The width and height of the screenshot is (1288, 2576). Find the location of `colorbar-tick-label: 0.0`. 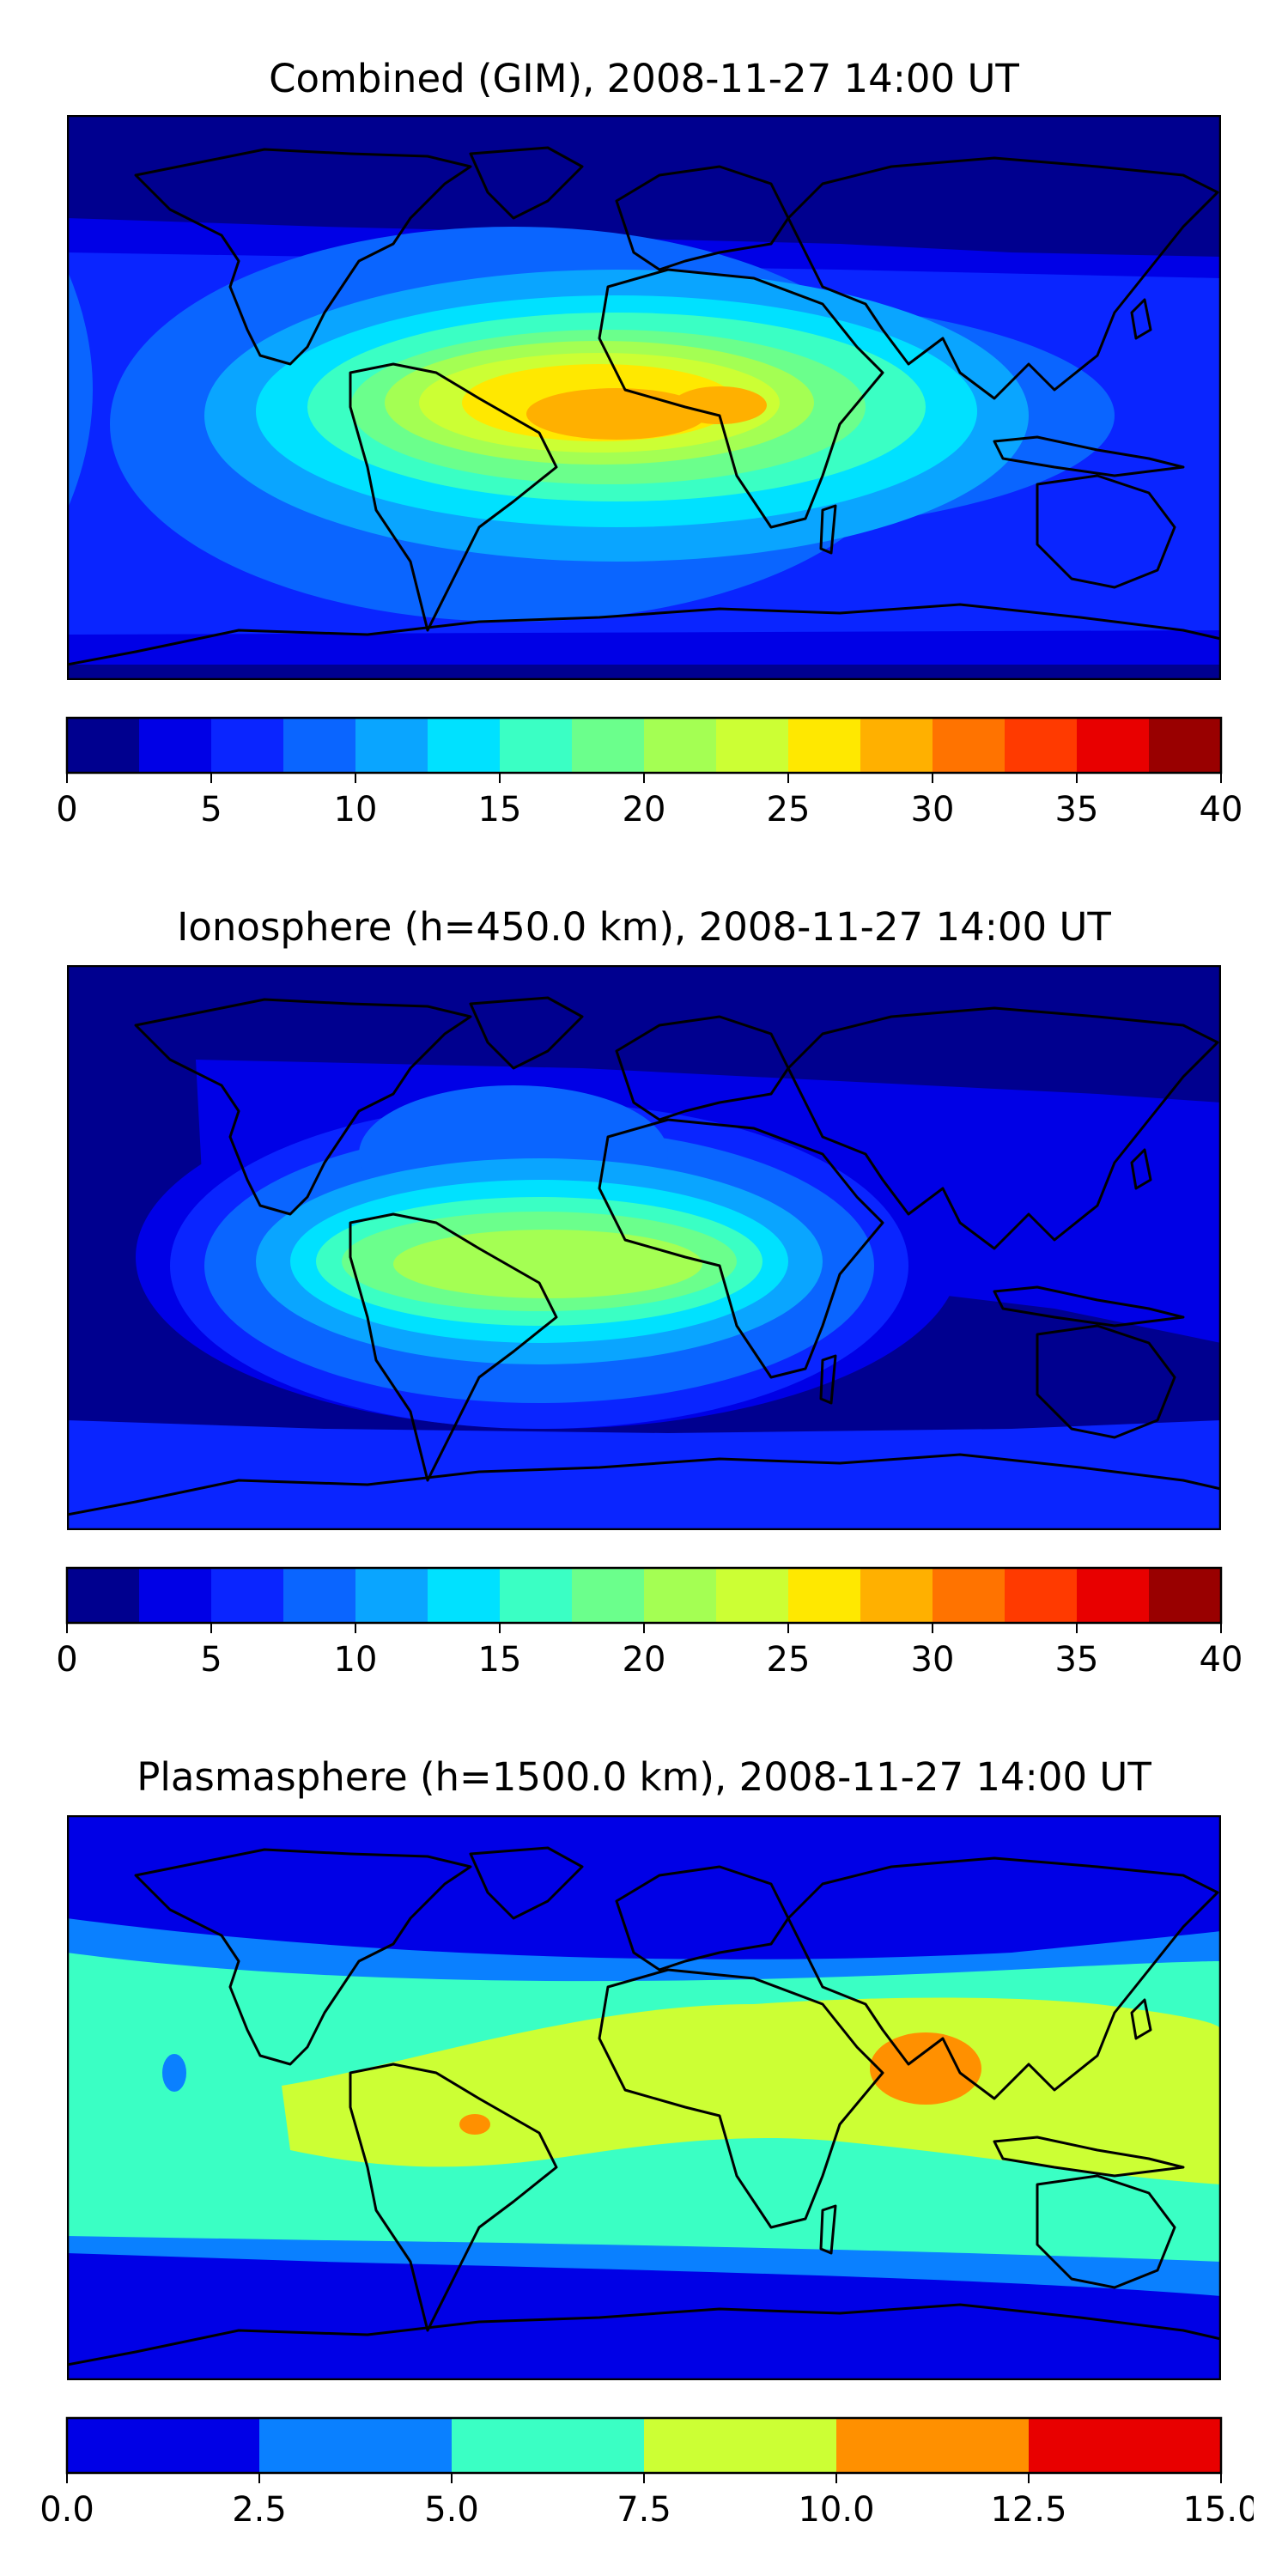

colorbar-tick-label: 0.0 is located at coordinates (66, 2510).